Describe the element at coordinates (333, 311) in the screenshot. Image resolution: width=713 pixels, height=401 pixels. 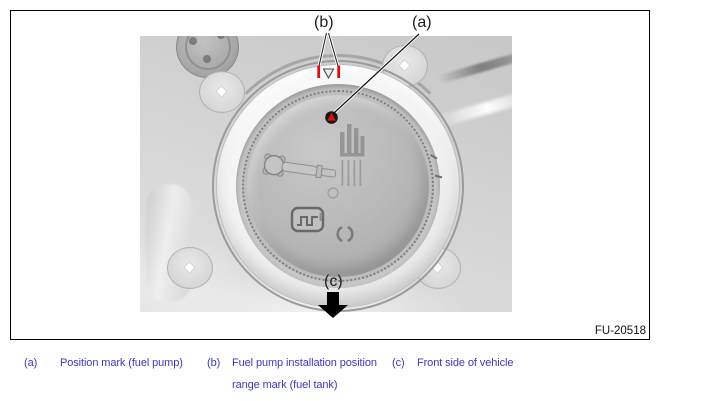
I see `front-direction-arrow-head` at that location.